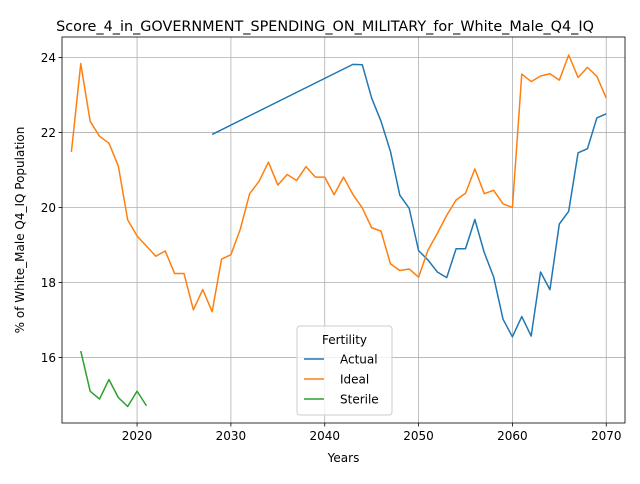  I want to click on x-axis-label: Years, so click(343, 458).